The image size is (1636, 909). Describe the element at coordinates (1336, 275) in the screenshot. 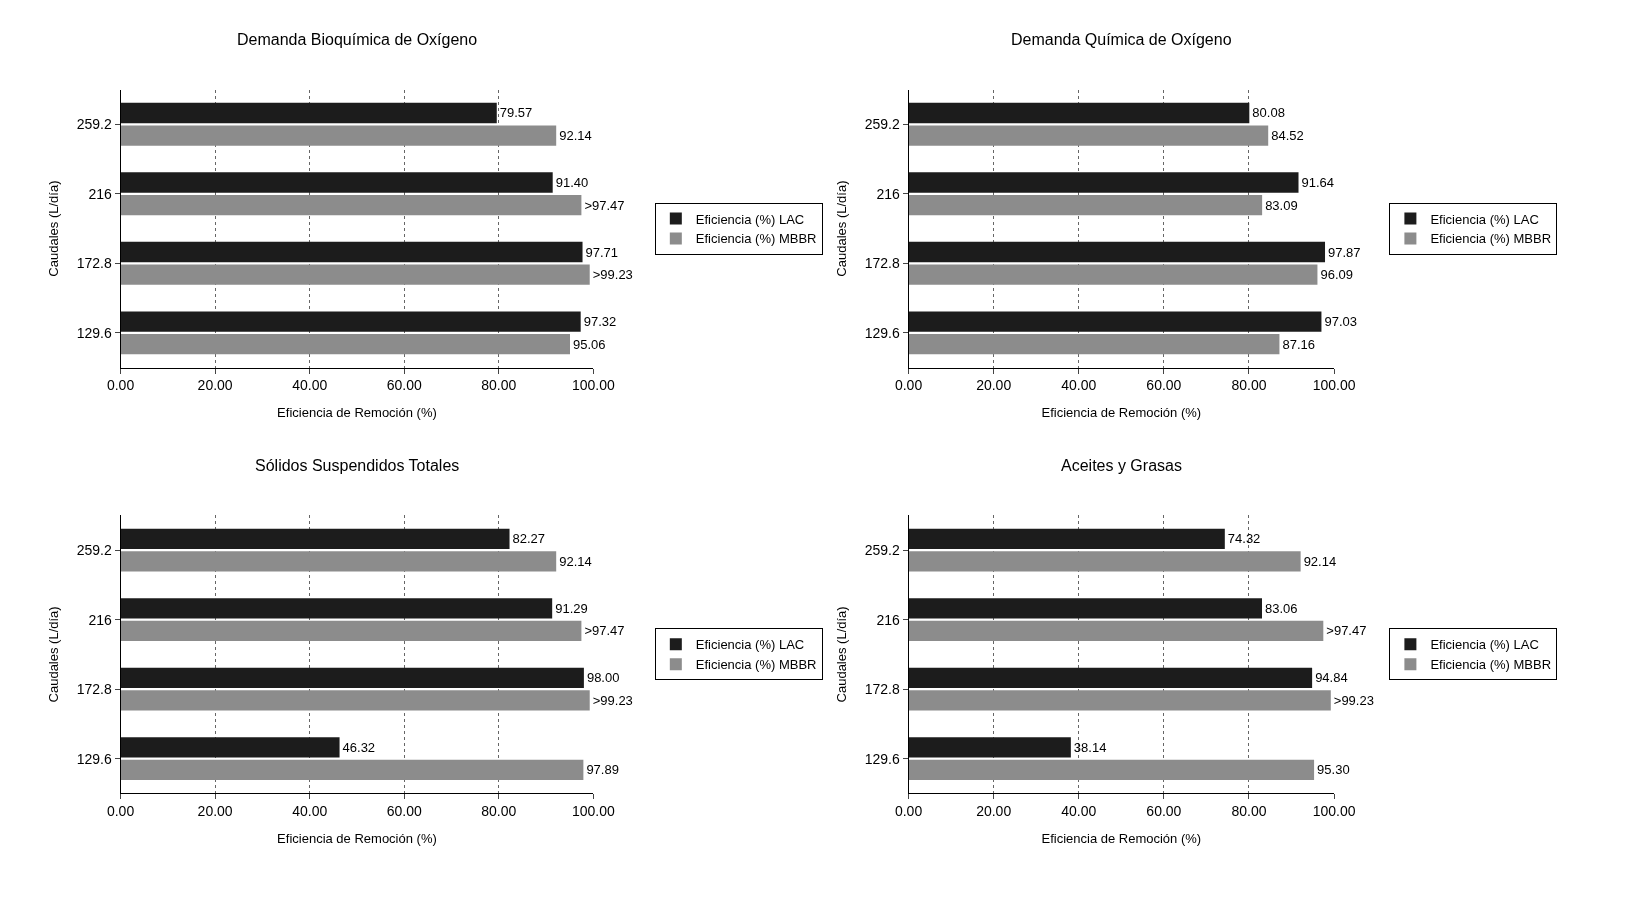

I see `data-label: 96.09` at that location.